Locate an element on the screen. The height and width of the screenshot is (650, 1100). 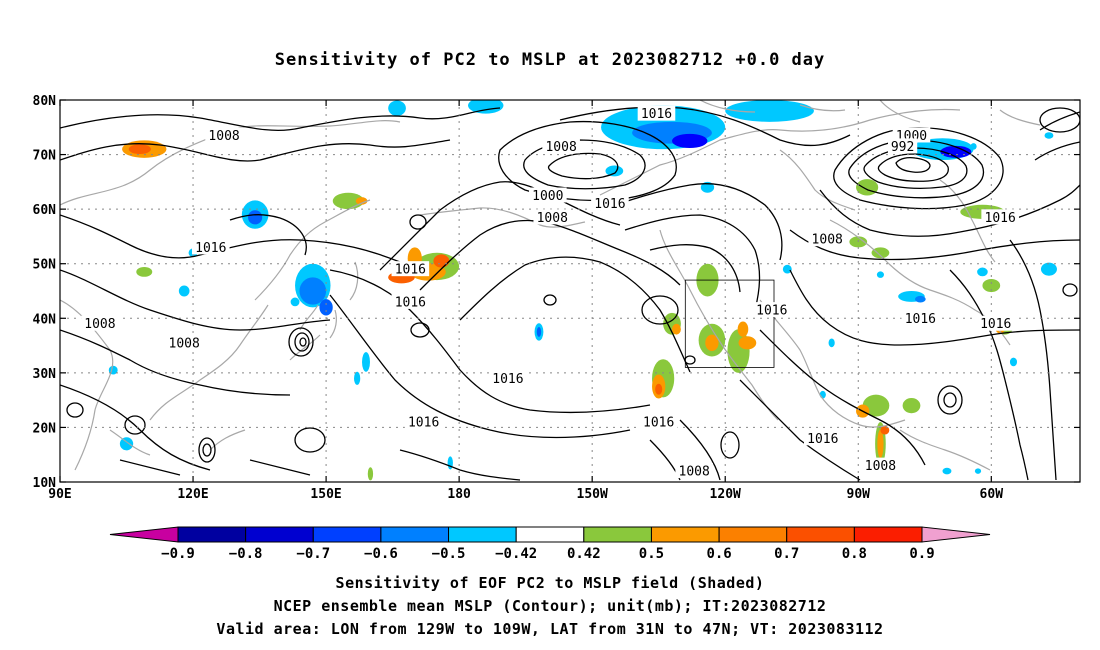
colorbar-label: 0.9 is located at coordinates (921, 554).